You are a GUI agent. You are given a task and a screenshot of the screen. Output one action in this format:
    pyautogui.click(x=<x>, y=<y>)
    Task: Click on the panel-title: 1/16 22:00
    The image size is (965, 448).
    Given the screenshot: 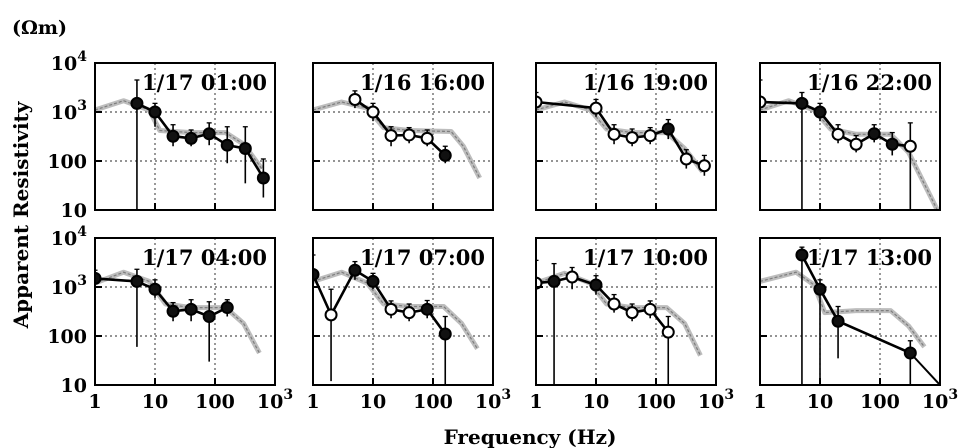 What is the action you would take?
    pyautogui.click(x=869, y=82)
    